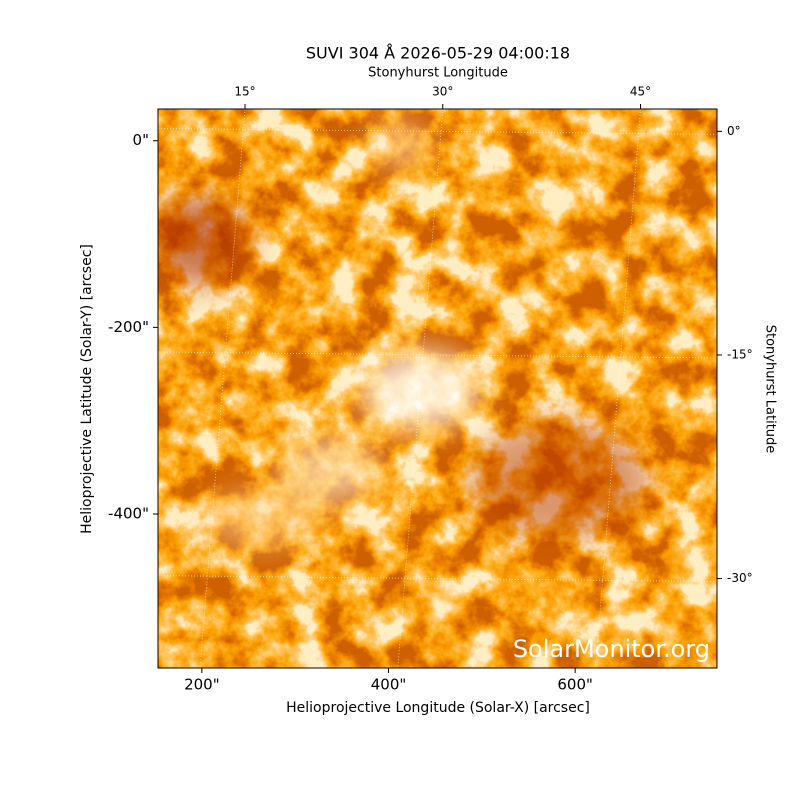 The image size is (800, 800). What do you see at coordinates (734, 131) in the screenshot?
I see `y2-tick-label: 0°` at bounding box center [734, 131].